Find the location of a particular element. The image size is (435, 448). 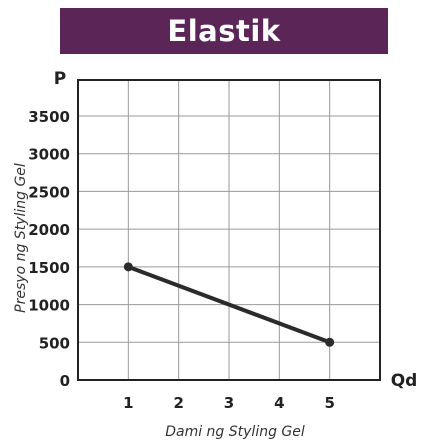

x-tick-labels: 1 2 3 4 5 is located at coordinates (229, 403).